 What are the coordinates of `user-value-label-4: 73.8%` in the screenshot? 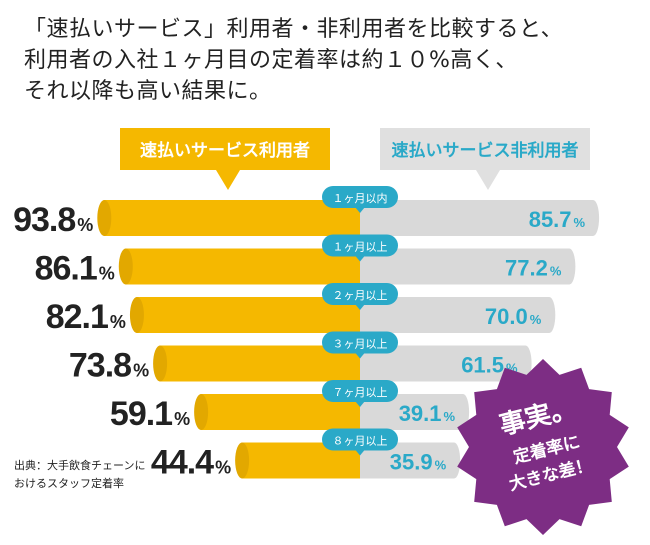 It's located at (109, 366).